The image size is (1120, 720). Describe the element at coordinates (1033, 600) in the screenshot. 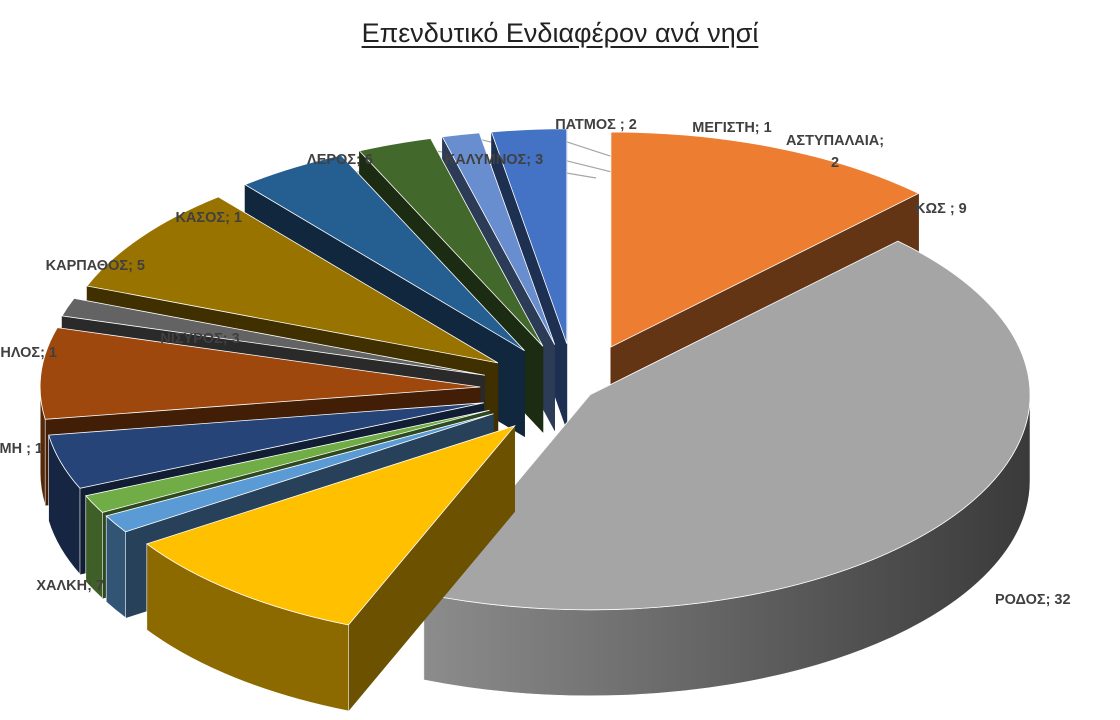

I see `data-label-1: ΡΟΔΟΣ; 32` at that location.